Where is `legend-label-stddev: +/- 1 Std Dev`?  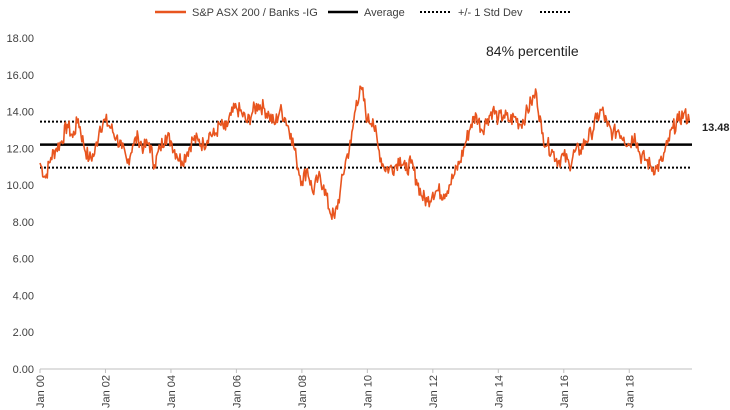
legend-label-stddev: +/- 1 Std Dev is located at coordinates (490, 13).